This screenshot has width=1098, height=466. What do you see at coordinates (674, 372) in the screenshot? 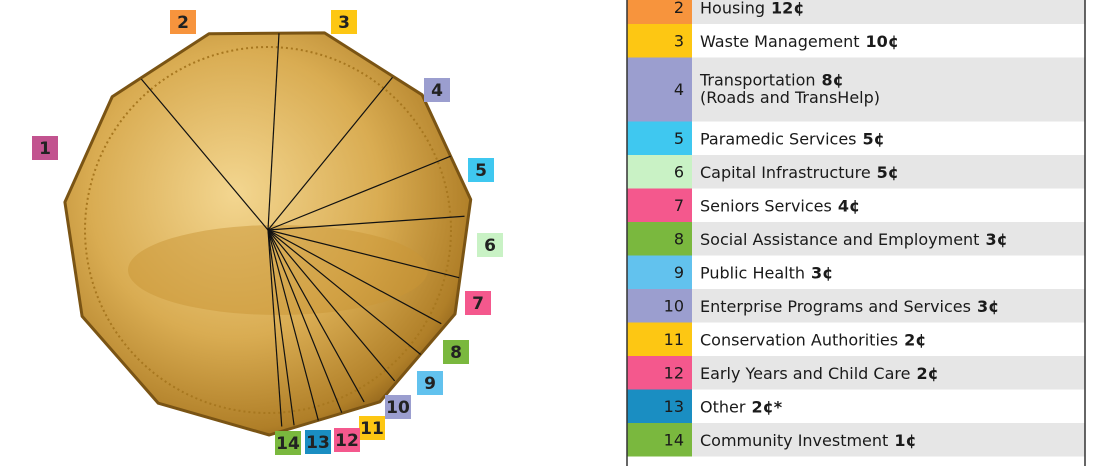
I see `row-number: 12` at bounding box center [674, 372].